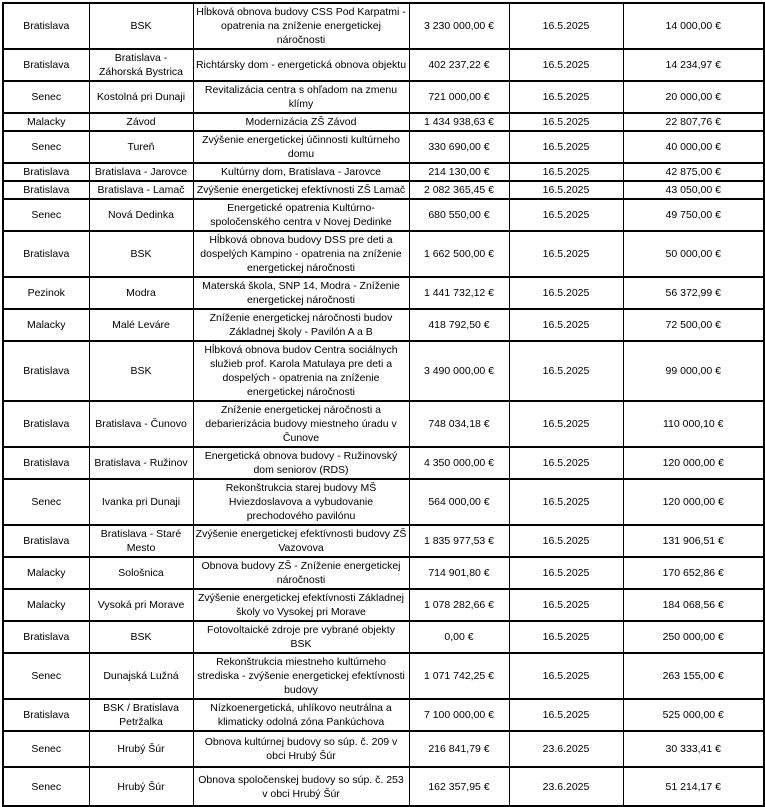 This screenshot has height=807, width=765. Describe the element at coordinates (459, 65) in the screenshot. I see `cell-amount: 402 237,22 €` at that location.